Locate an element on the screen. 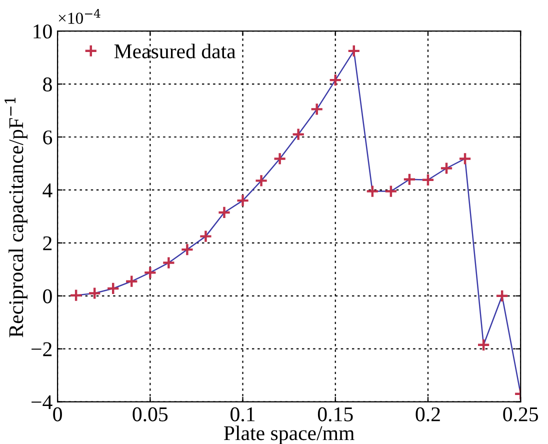 This screenshot has height=444, width=548. x-tick-label: 0.1 is located at coordinates (242, 414).